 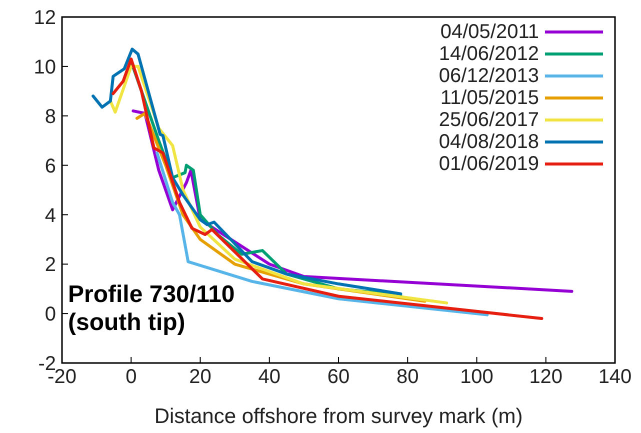 I want to click on x-tick-label: 0, so click(x=131, y=377).